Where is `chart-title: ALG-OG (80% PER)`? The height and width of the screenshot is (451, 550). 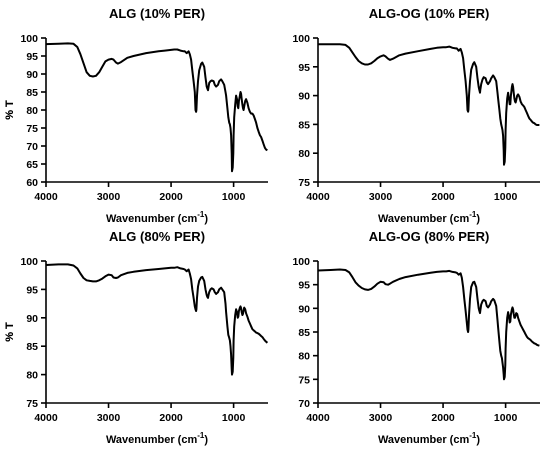 chart-title: ALG-OG (80% PER) is located at coordinates (429, 236).